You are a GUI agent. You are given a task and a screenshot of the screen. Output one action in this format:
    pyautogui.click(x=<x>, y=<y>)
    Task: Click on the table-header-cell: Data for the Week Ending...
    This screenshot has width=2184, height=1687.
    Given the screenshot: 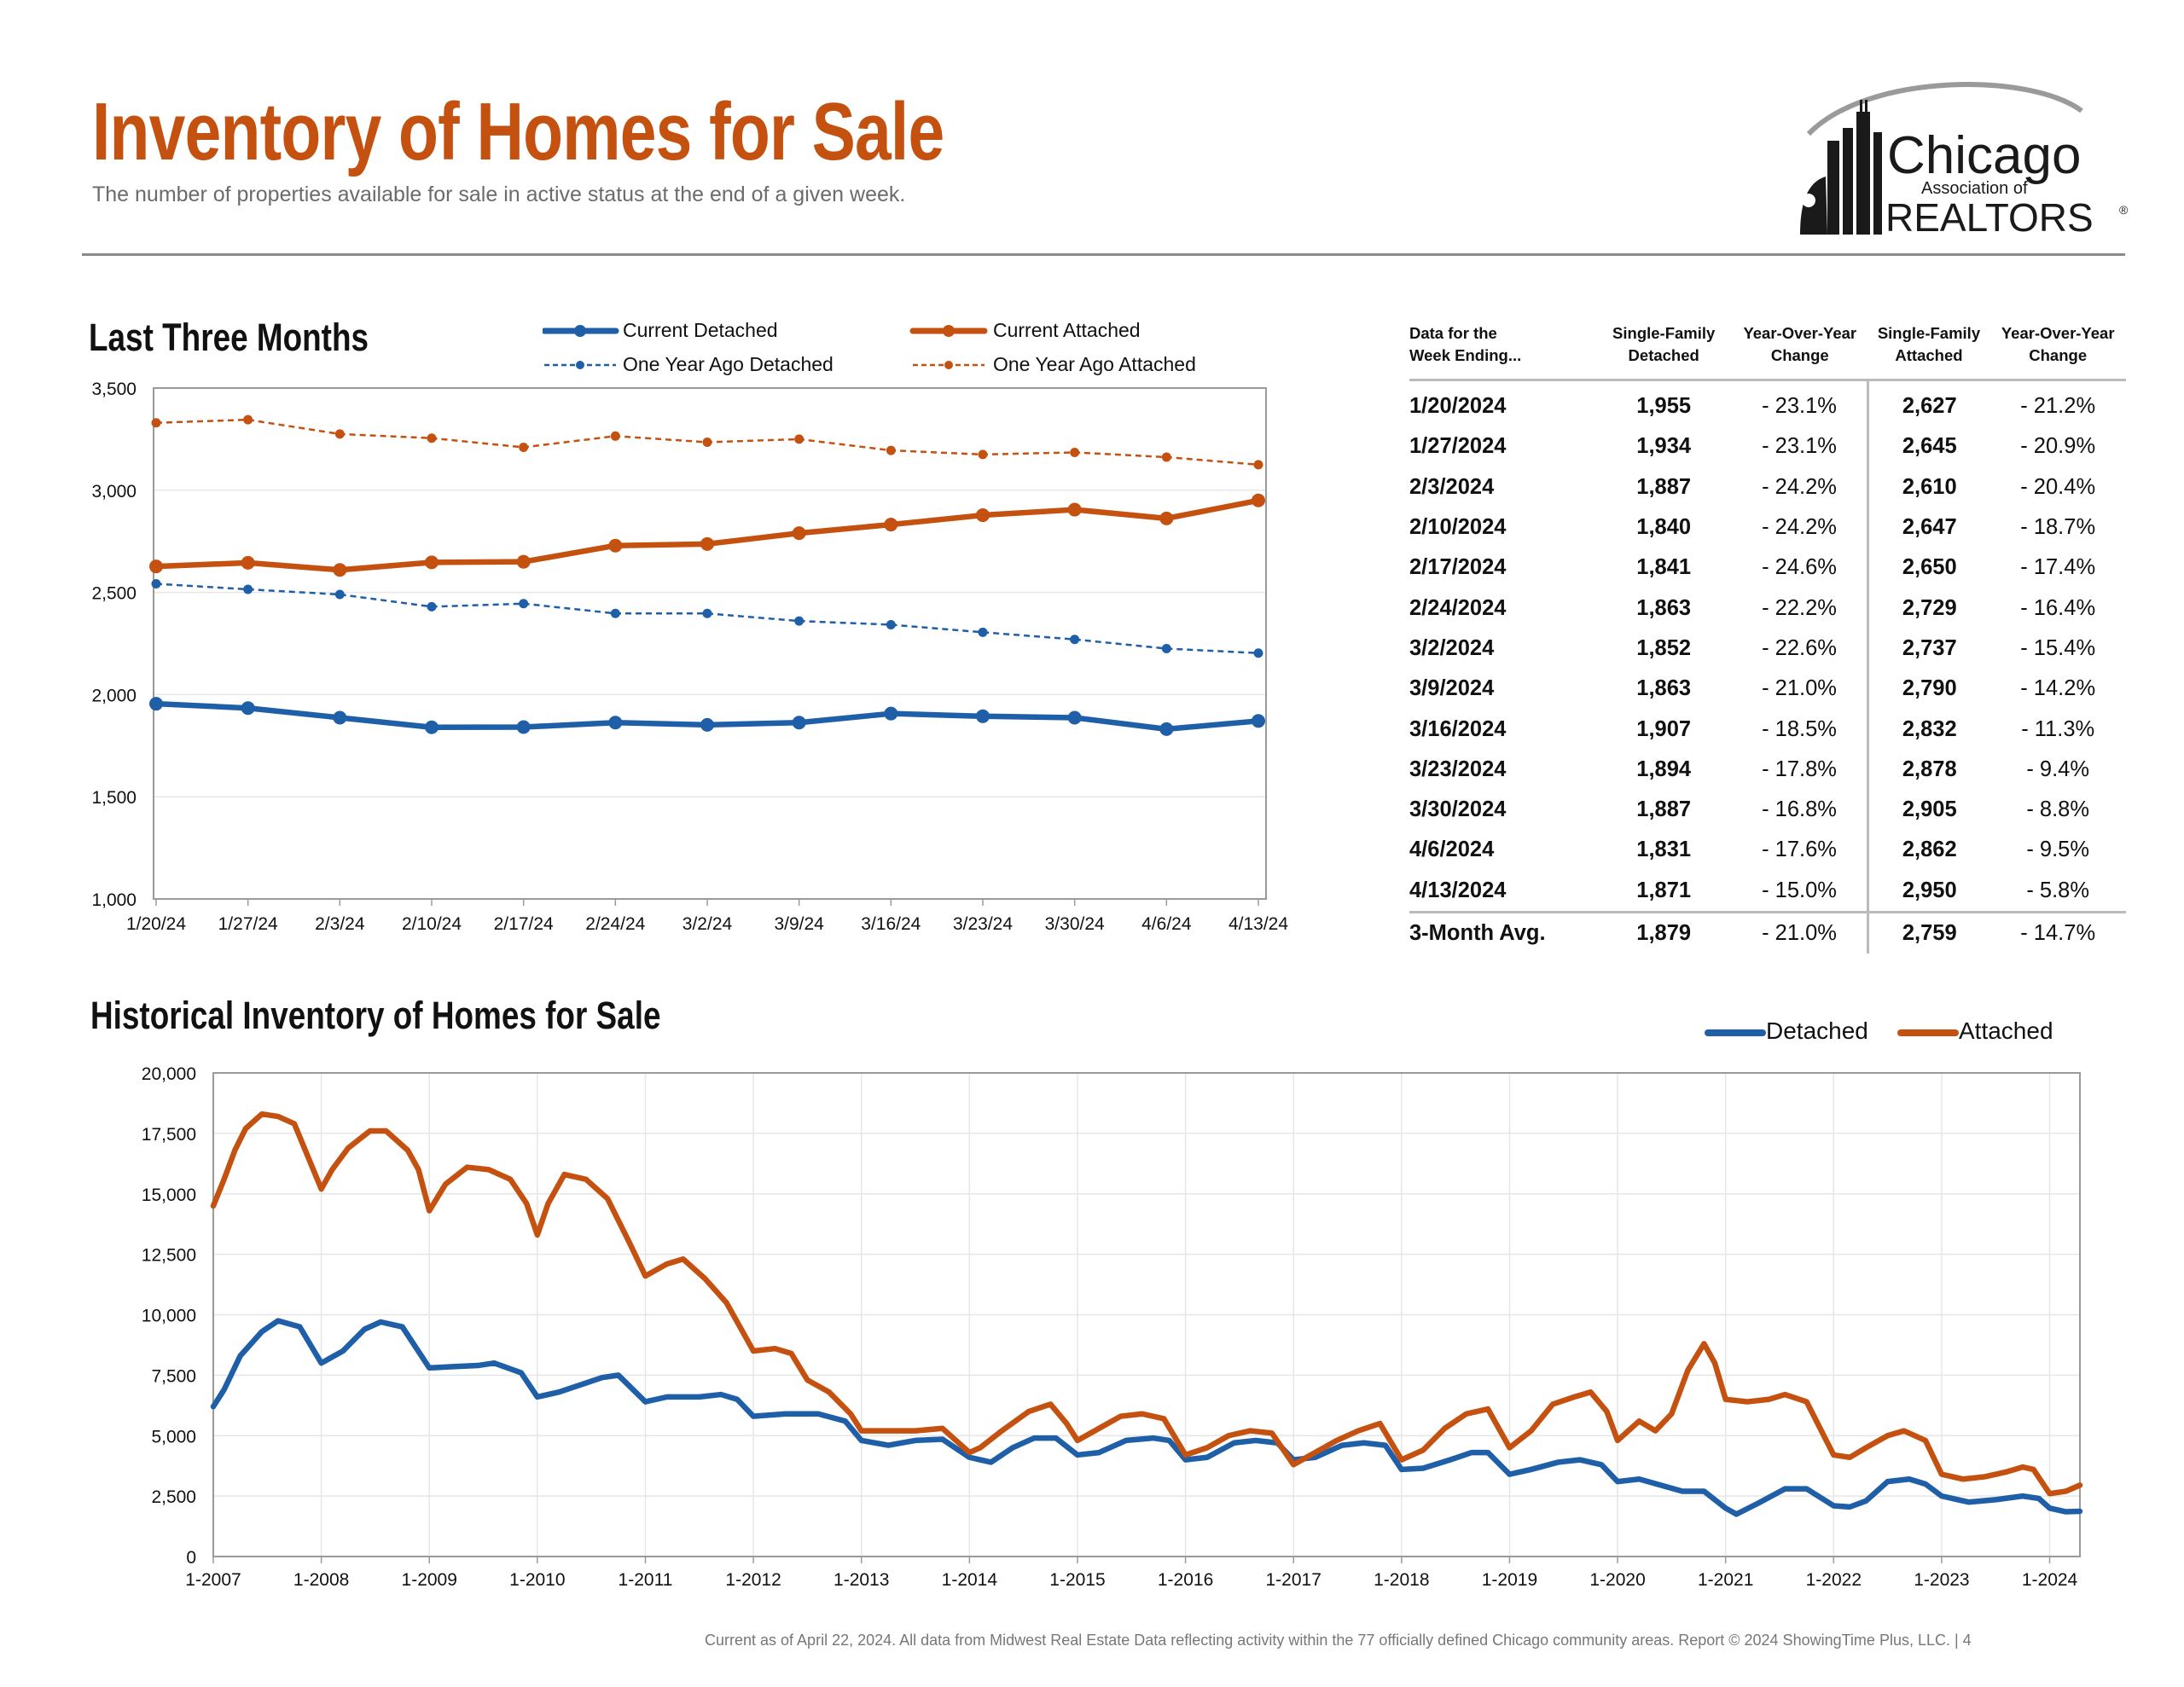 What is the action you would take?
    pyautogui.click(x=1502, y=352)
    